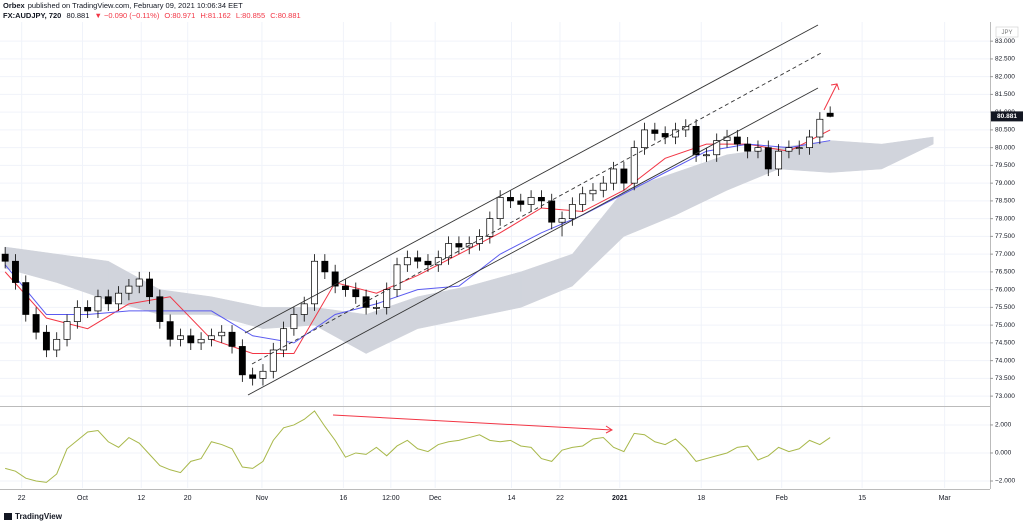 Image resolution: width=1024 pixels, height=527 pixels. I want to click on publisher: Orbex, so click(14, 5).